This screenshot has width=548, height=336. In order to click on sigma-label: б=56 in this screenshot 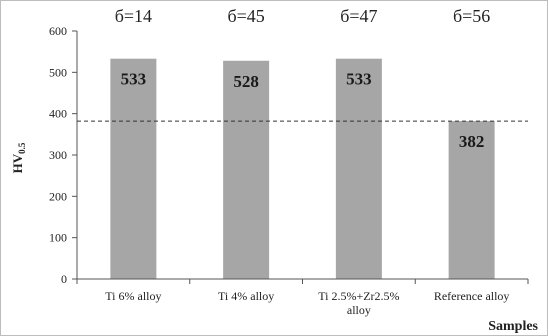, I will do `click(471, 16)`.